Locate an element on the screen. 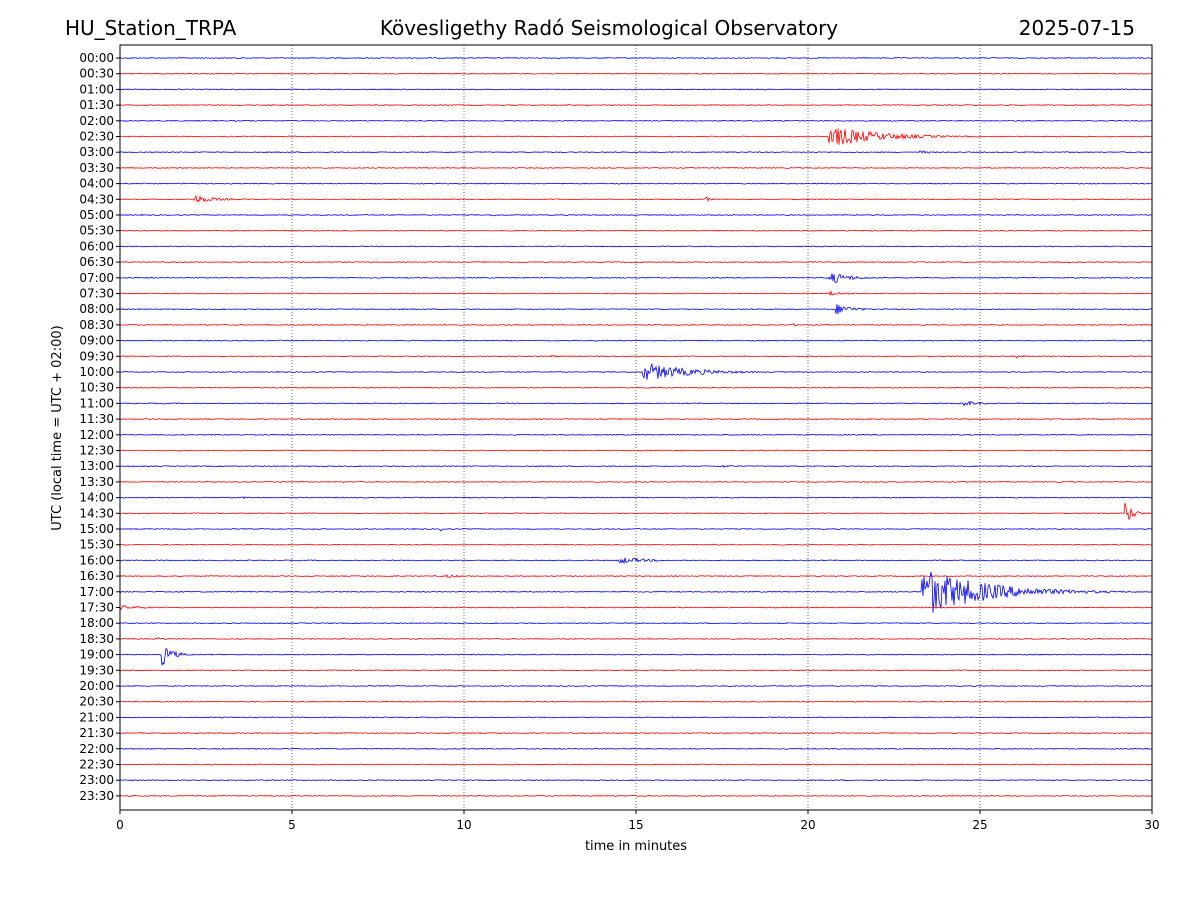  trace-1900 is located at coordinates (636, 656).